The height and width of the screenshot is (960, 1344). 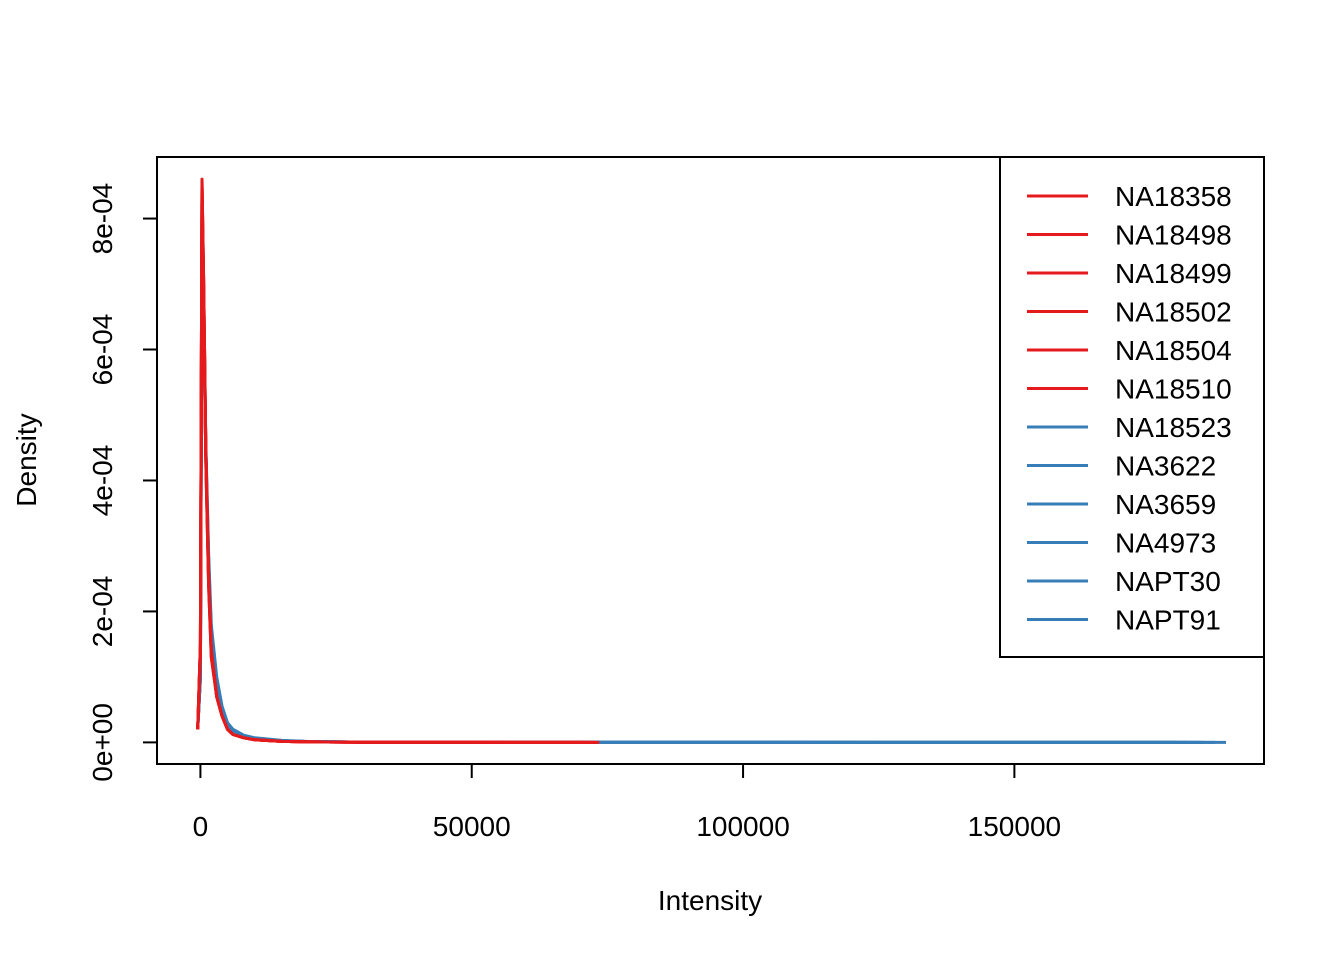 What do you see at coordinates (1173, 350) in the screenshot?
I see `legend-label: NA18504` at bounding box center [1173, 350].